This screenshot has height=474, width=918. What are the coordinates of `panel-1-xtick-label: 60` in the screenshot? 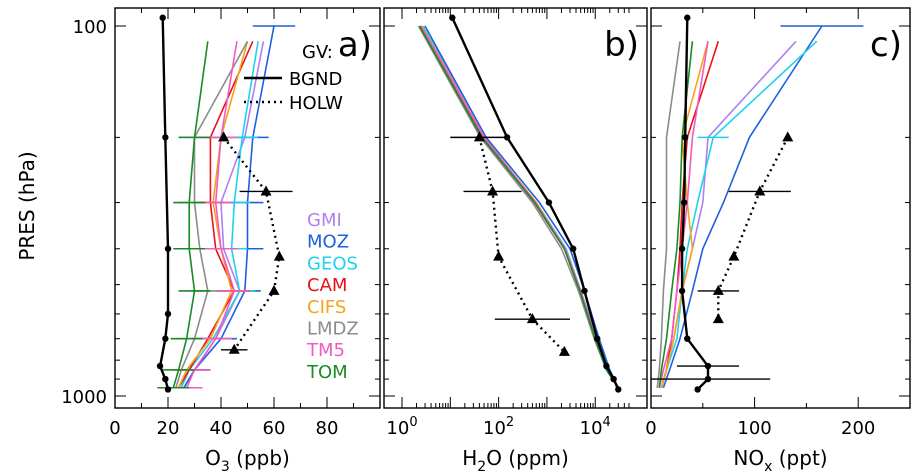 It's located at (274, 428).